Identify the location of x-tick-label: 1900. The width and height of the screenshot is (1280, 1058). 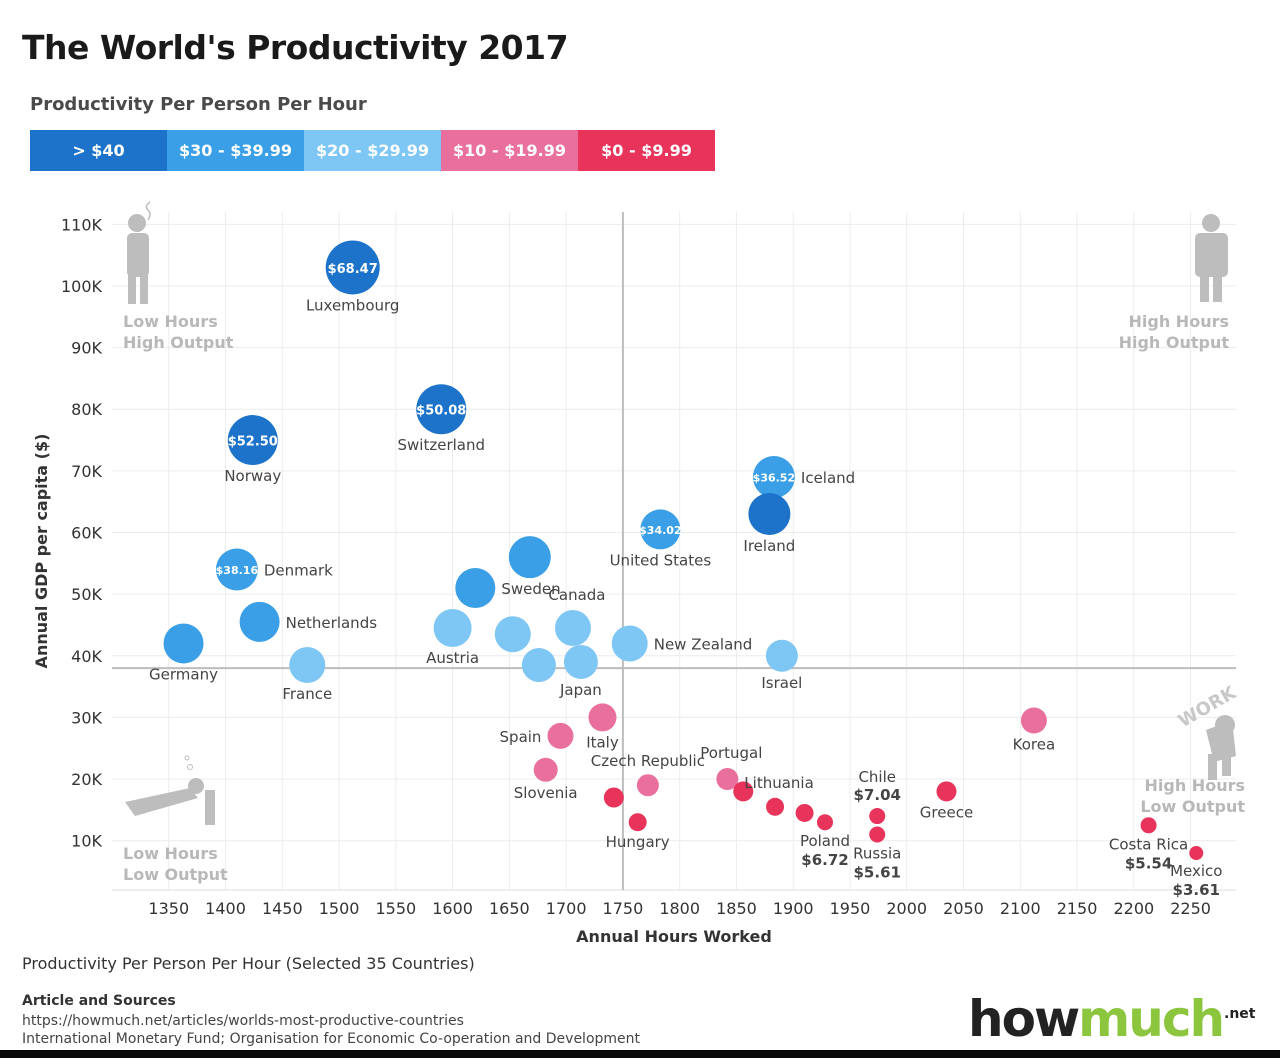
(793, 908).